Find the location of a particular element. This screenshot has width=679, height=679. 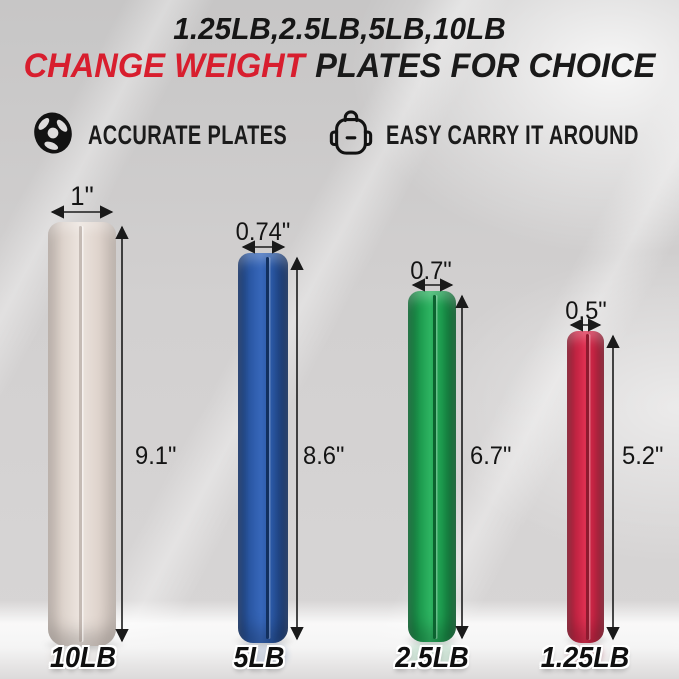

feature-accurate-plates: ACCURATE PLATES is located at coordinates (193, 135).